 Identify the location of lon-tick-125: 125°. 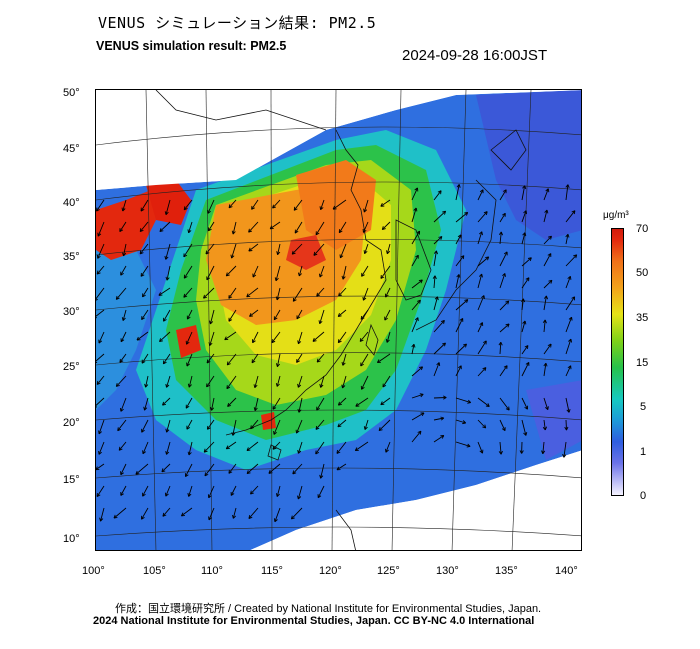
(388, 571).